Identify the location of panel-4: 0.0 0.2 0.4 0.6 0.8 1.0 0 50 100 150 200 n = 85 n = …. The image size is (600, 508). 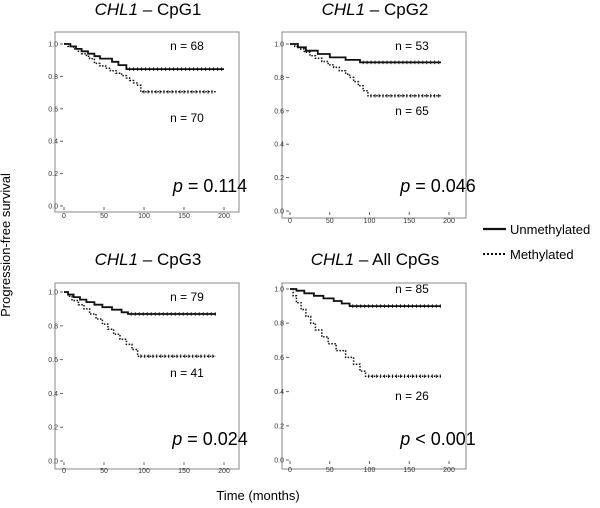
(375, 378).